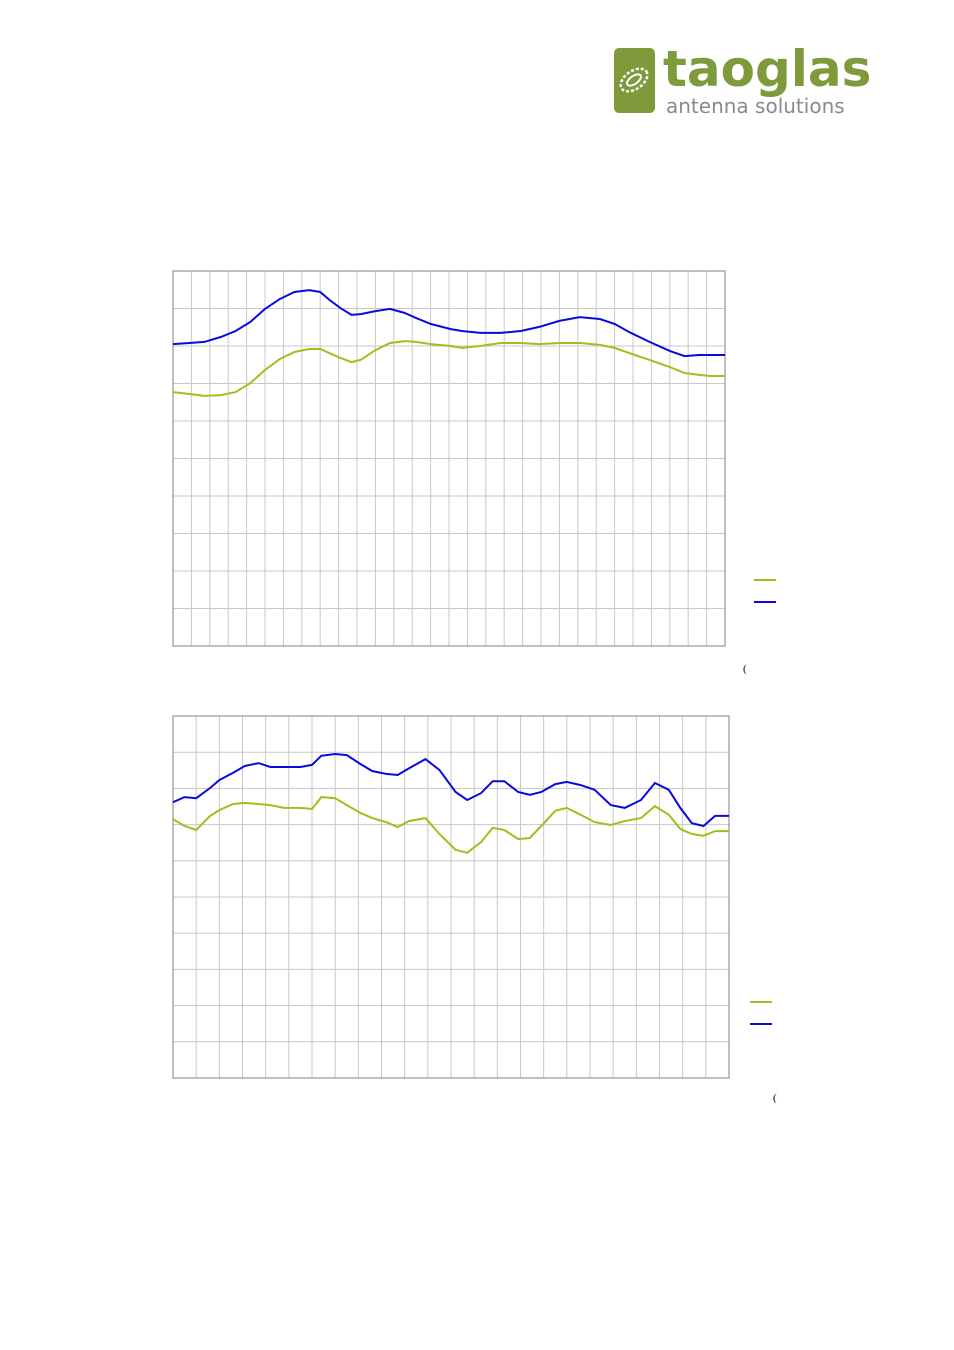 The image size is (954, 1350). What do you see at coordinates (755, 106) in the screenshot?
I see `logo-tagline: antenna solutions` at bounding box center [755, 106].